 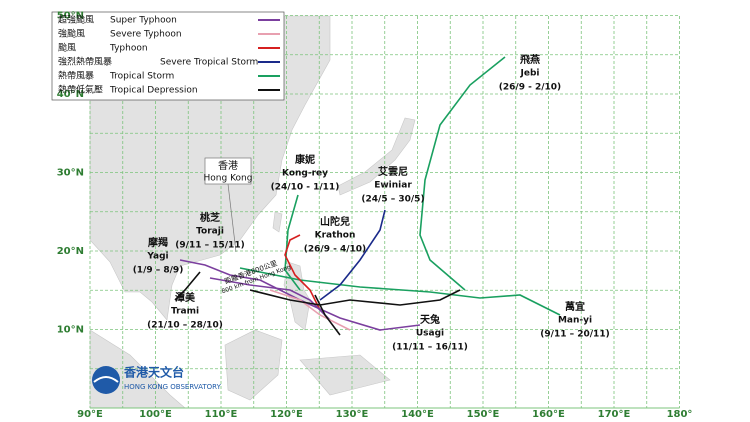 I want to click on logo-wave, so click(x=106, y=379).